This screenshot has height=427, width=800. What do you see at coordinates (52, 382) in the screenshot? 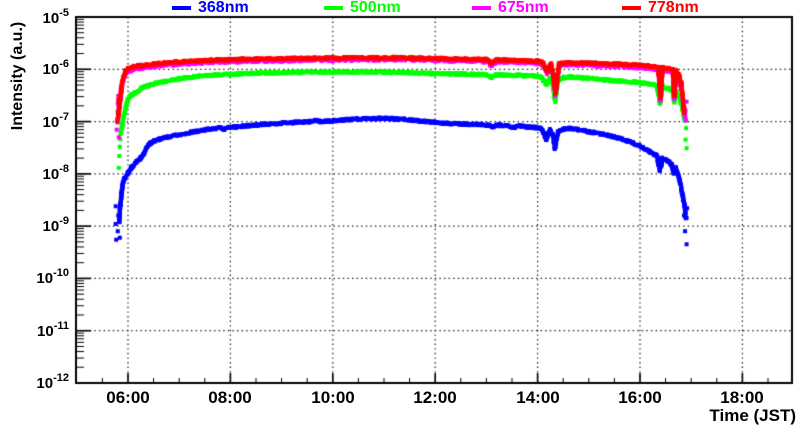
I see `y-tick-label: 10⁻¹²` at bounding box center [52, 382].